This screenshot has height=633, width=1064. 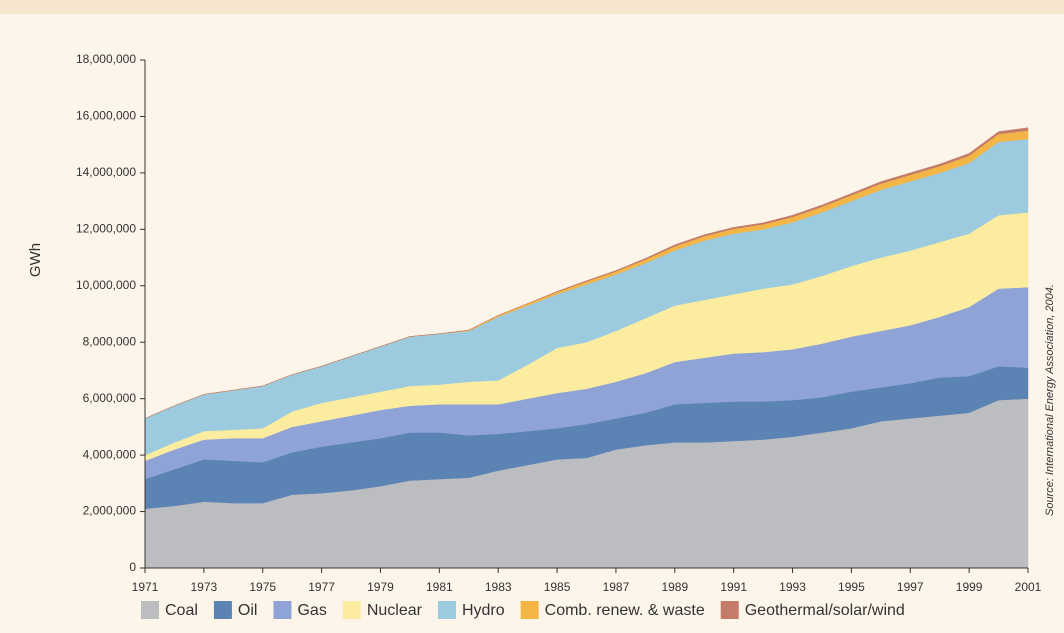 I want to click on y-tick-label: 2,000,000, so click(x=110, y=511).